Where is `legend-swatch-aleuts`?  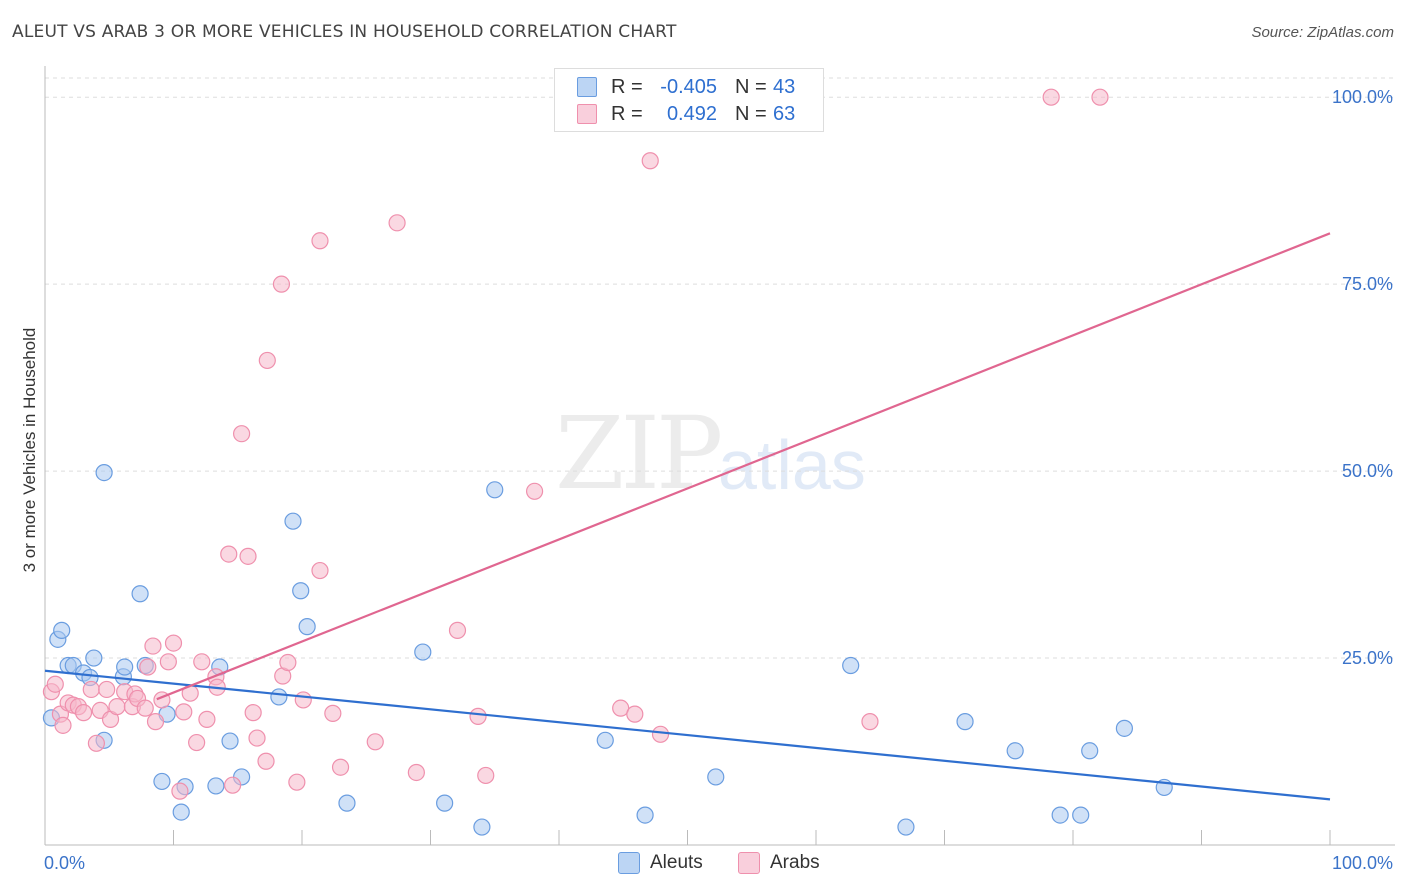 legend-swatch-aleuts is located at coordinates (587, 87).